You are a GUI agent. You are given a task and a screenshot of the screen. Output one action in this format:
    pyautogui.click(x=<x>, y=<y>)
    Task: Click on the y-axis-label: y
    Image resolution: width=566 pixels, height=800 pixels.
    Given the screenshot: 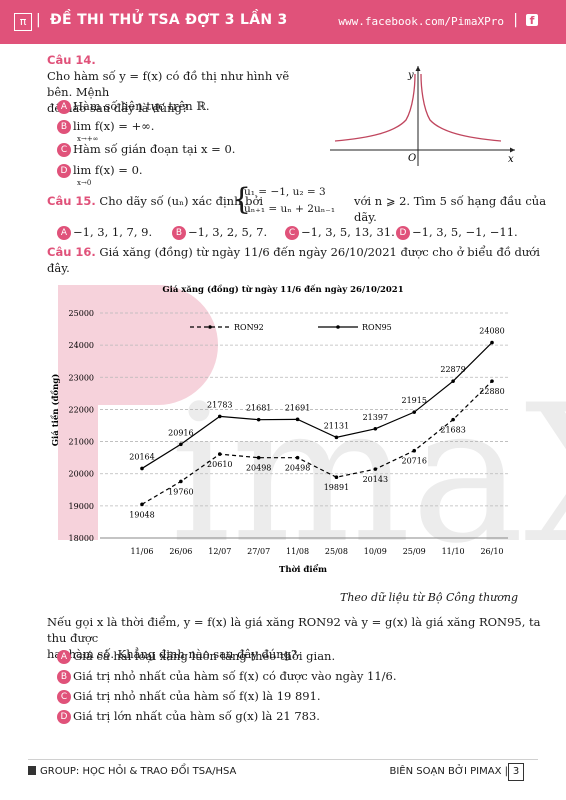 What is the action you would take?
    pyautogui.click(x=410, y=75)
    